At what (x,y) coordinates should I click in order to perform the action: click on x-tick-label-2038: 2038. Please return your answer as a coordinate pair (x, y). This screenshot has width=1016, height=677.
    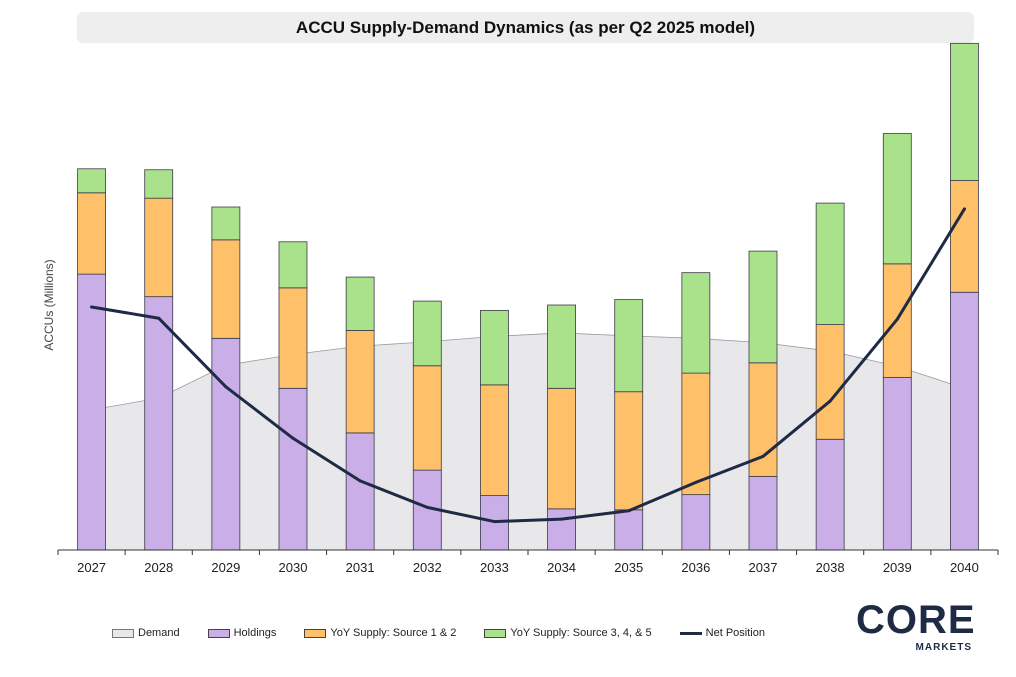
    Looking at the image, I should click on (830, 567).